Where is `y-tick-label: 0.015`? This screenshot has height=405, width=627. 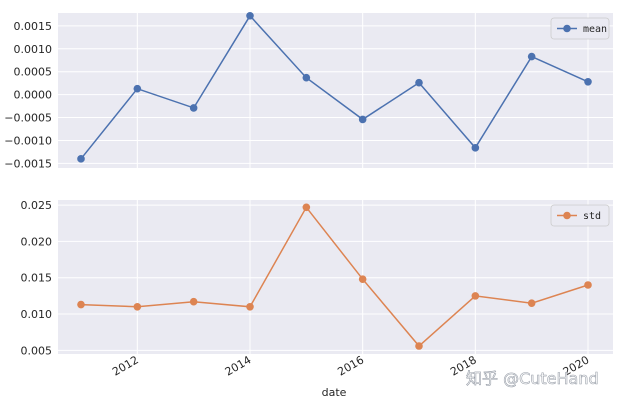 y-tick-label: 0.015 is located at coordinates (37, 278).